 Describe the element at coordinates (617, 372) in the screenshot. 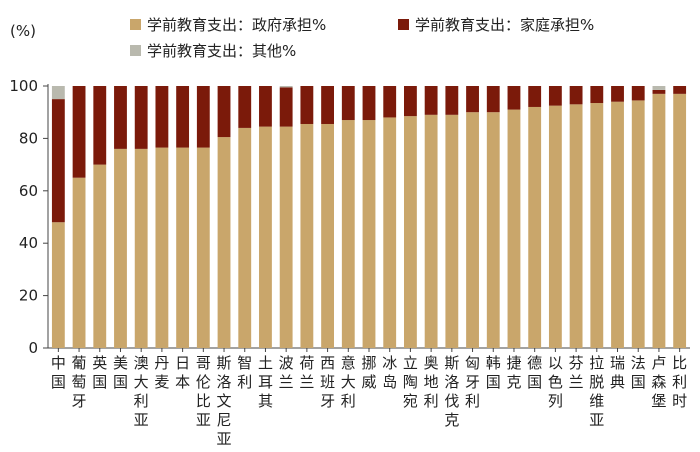

I see `x-tick-label: 瑞典` at that location.